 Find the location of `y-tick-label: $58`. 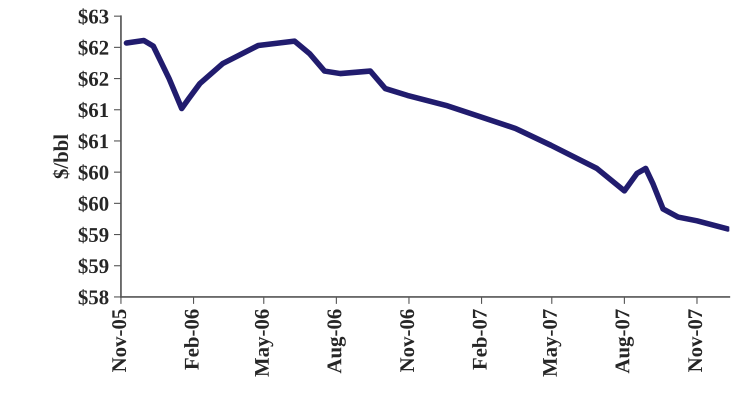

y-tick-label: $58 is located at coordinates (93, 297).